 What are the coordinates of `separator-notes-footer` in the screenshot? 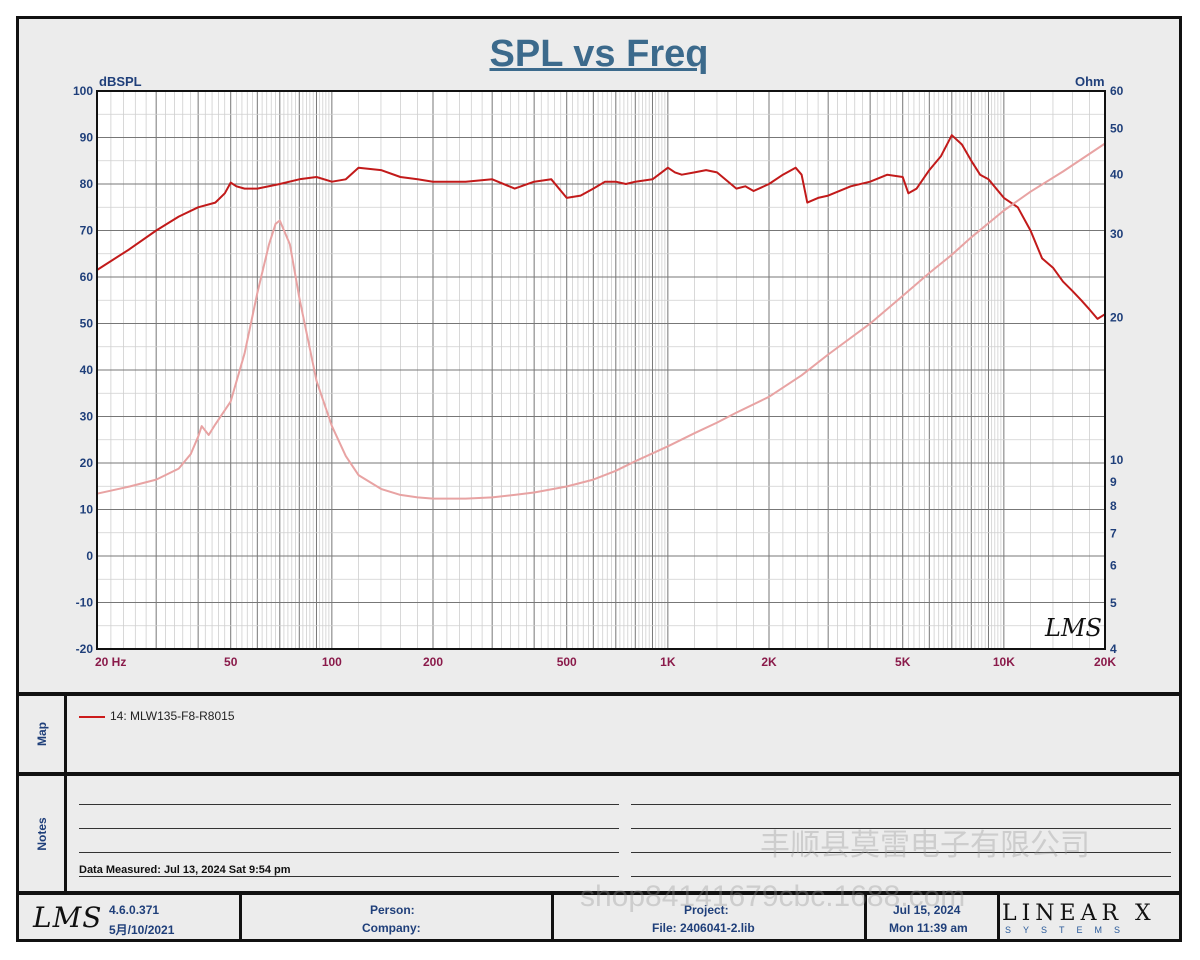 It's located at (599, 893).